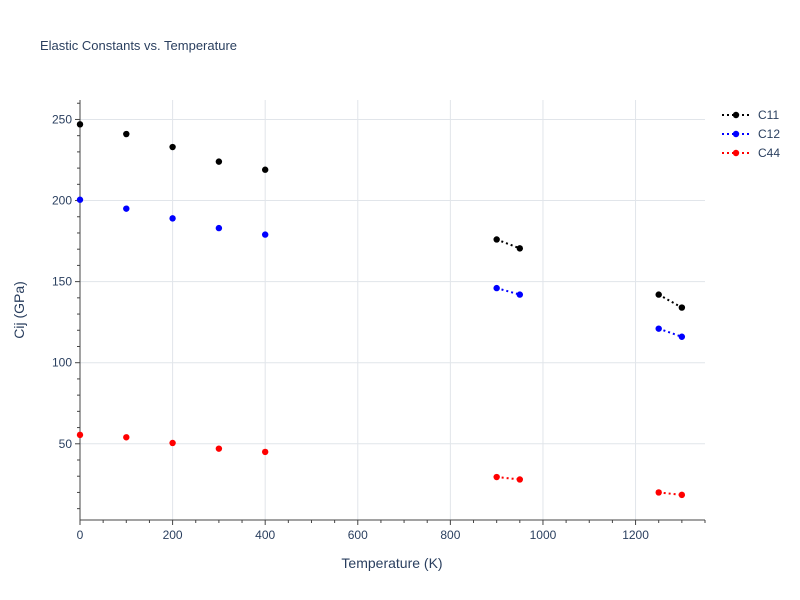 The width and height of the screenshot is (800, 600). What do you see at coordinates (736, 115) in the screenshot?
I see `legend-marker-c11` at bounding box center [736, 115].